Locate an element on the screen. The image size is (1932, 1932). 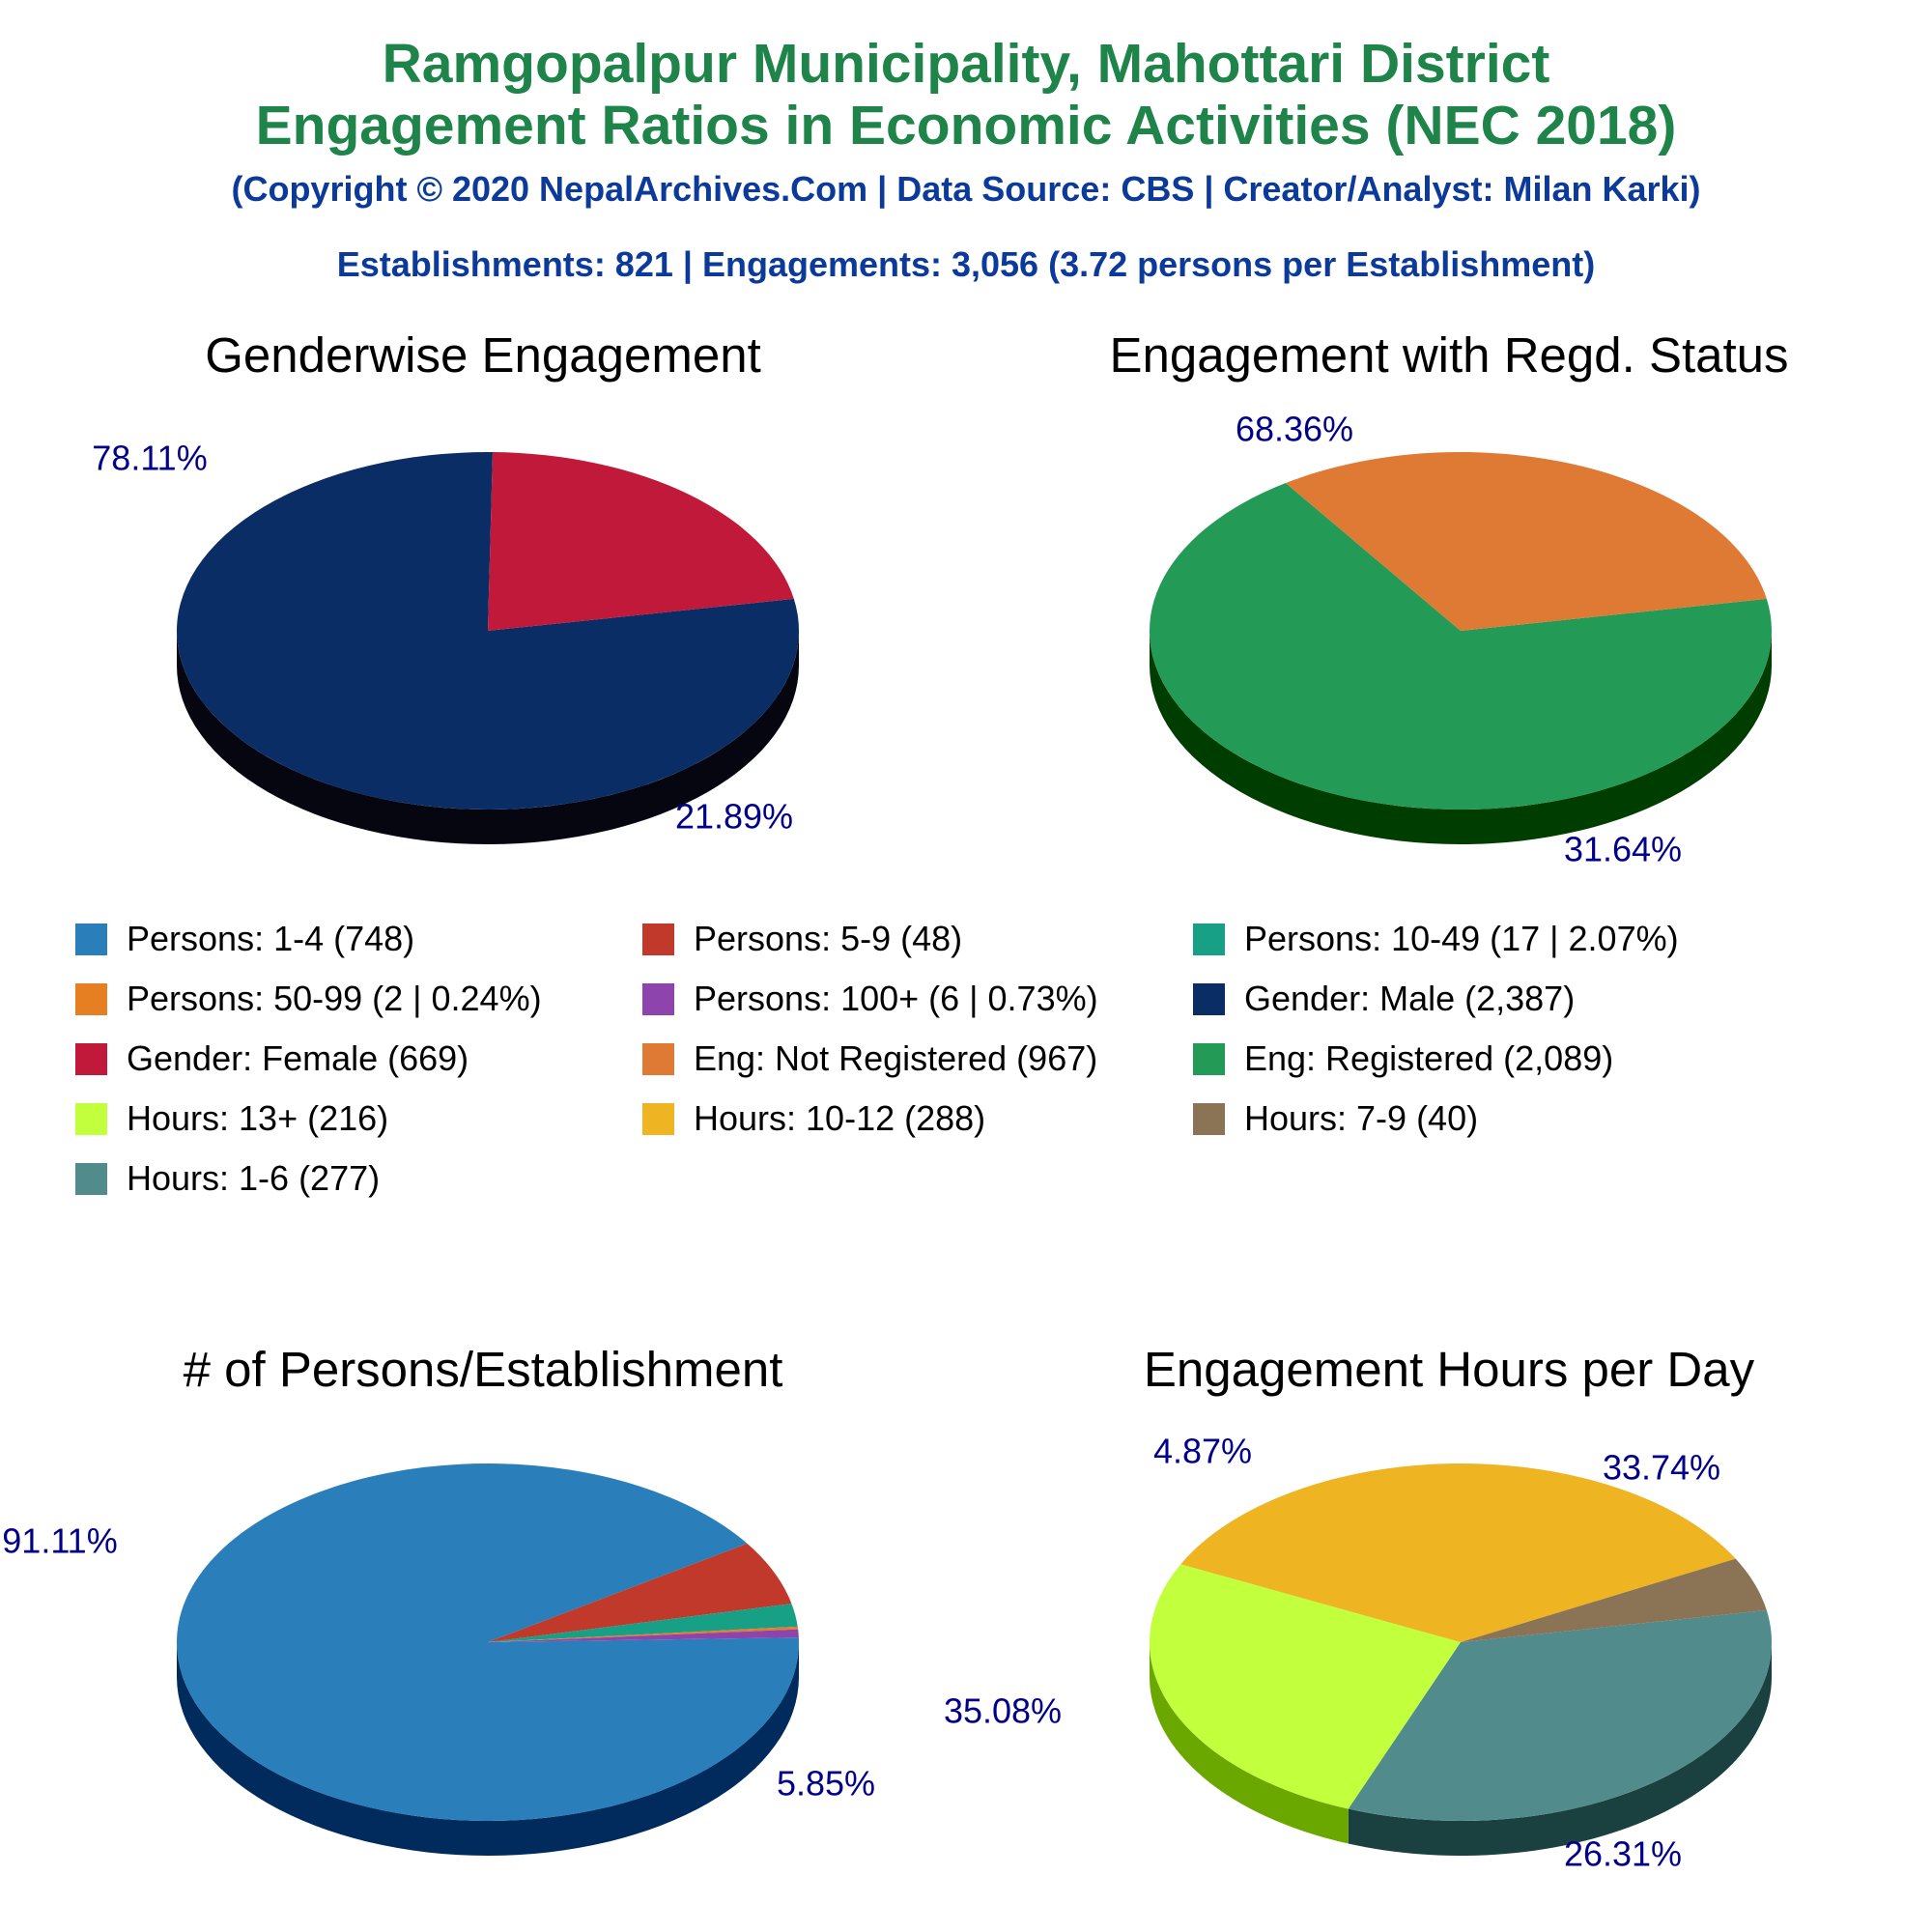
legend-item: Gender: Female (669) is located at coordinates (272, 1059).